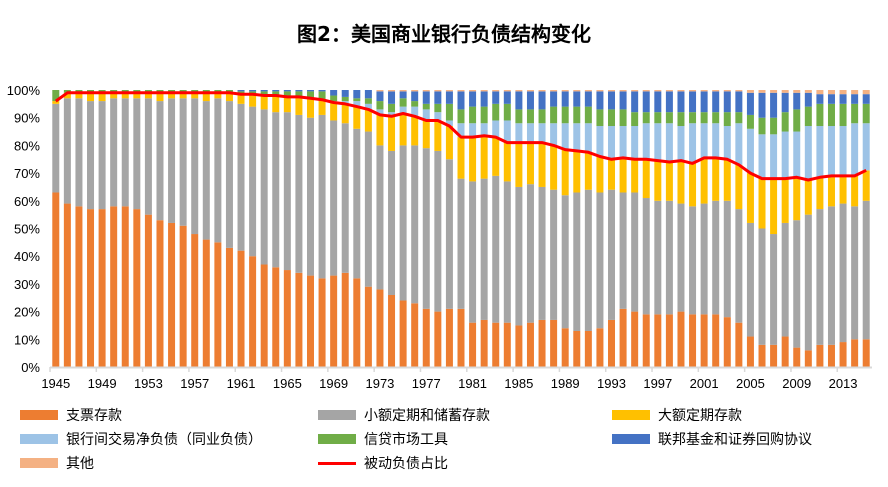 The image size is (888, 487). What do you see at coordinates (27, 312) in the screenshot?
I see `y-tick-label: 20%` at bounding box center [27, 312].